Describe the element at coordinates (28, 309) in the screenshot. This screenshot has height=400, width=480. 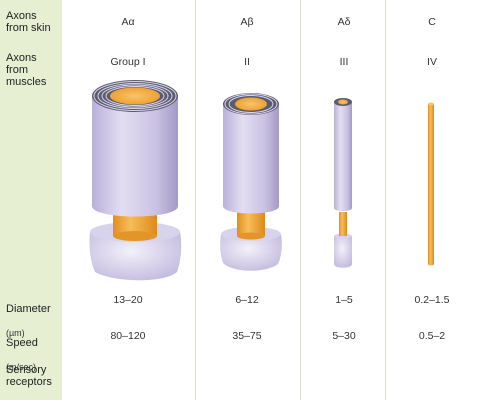
I see `diameter-label: Diameter` at that location.